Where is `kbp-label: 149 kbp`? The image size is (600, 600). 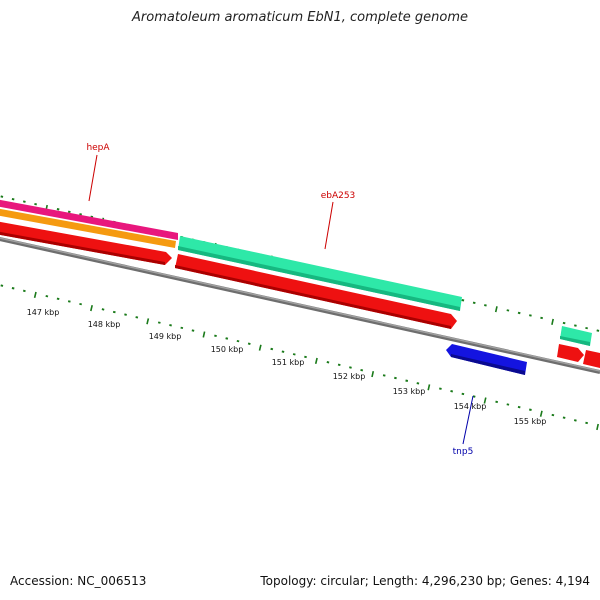
kbp-label: 149 kbp is located at coordinates (165, 336).